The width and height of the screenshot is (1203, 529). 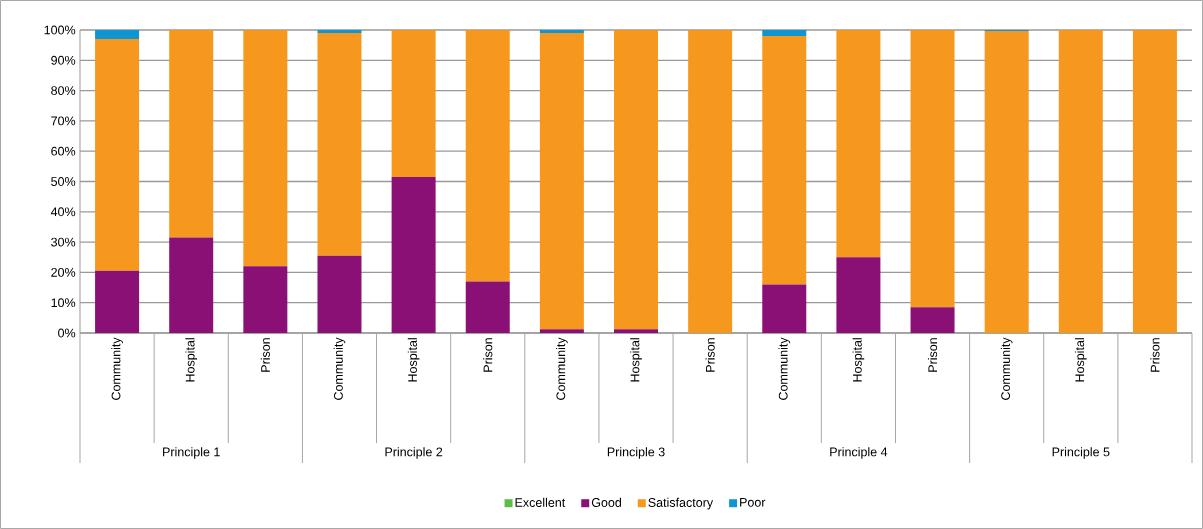 What do you see at coordinates (753, 502) in the screenshot?
I see `legend-label: Poor` at bounding box center [753, 502].